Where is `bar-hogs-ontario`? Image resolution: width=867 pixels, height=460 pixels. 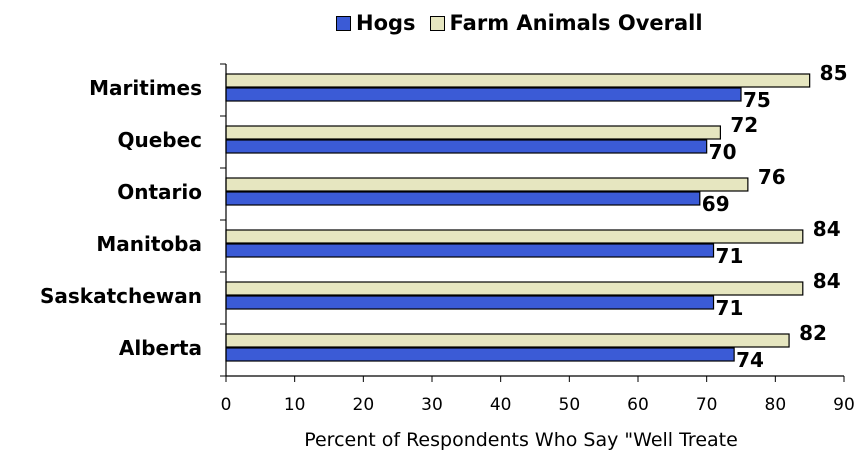
bar-hogs-ontario is located at coordinates (463, 198).